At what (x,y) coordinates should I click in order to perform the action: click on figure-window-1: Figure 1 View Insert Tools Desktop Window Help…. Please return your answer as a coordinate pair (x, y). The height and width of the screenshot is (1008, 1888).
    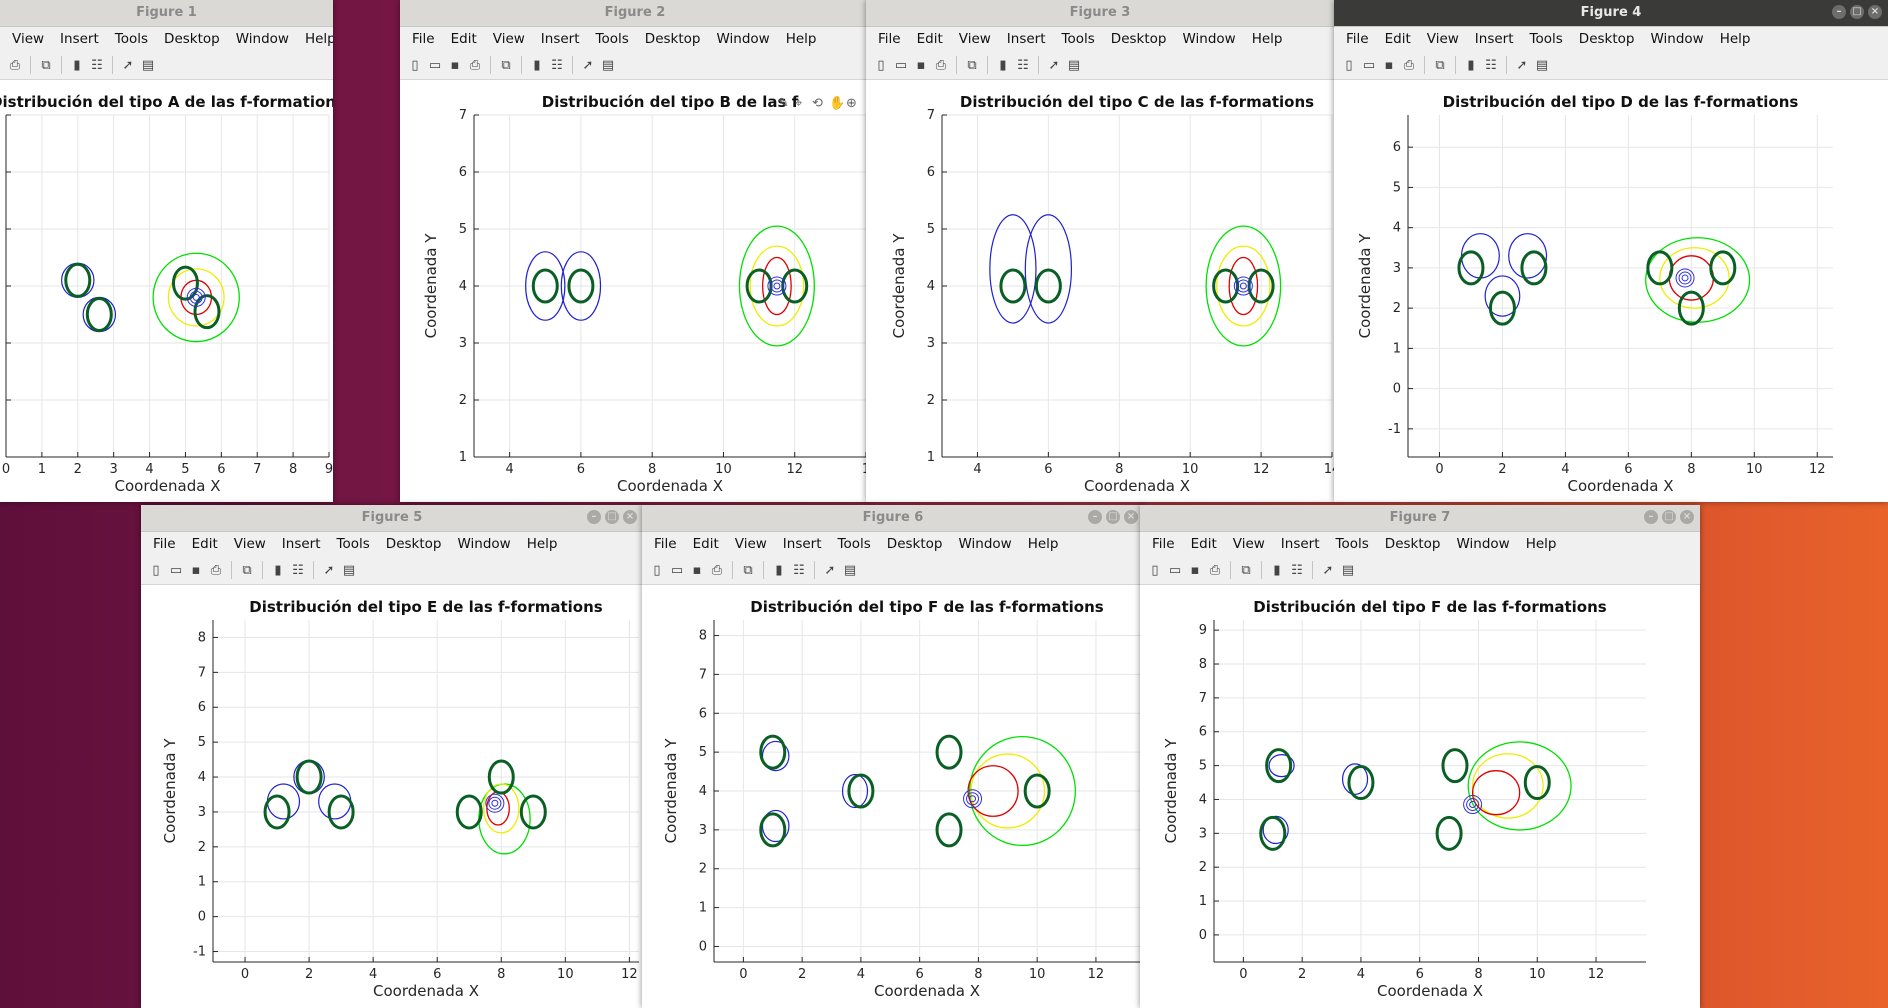
    Looking at the image, I should click on (166, 251).